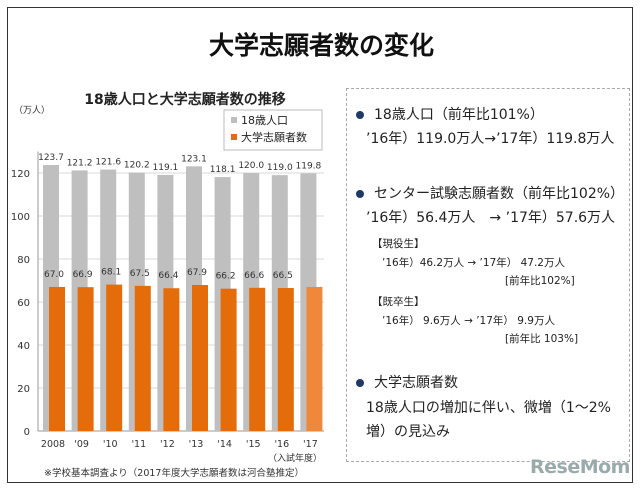 This screenshot has height=490, width=643. What do you see at coordinates (32, 110) in the screenshot?
I see `y-axis-unit: （万人）` at bounding box center [32, 110].